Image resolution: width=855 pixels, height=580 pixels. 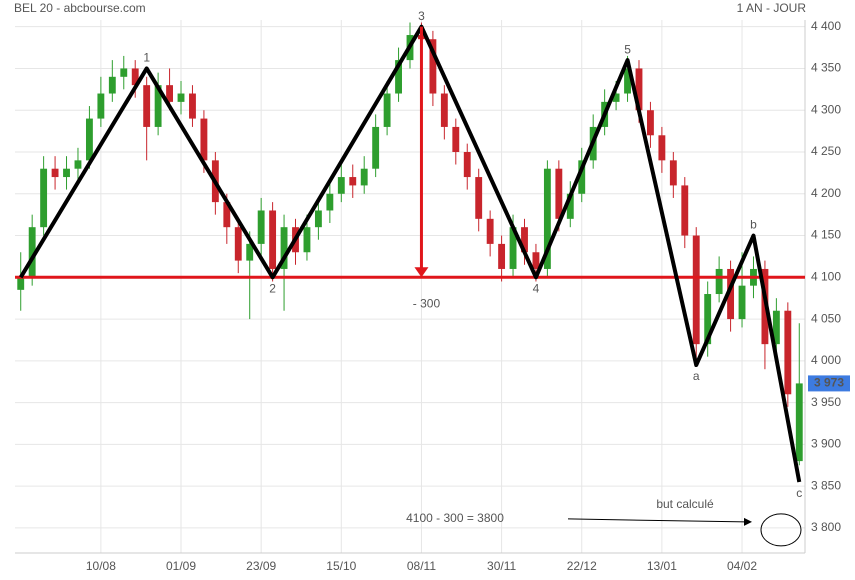 I want to click on x-tick-label: 01/09, so click(x=181, y=566).